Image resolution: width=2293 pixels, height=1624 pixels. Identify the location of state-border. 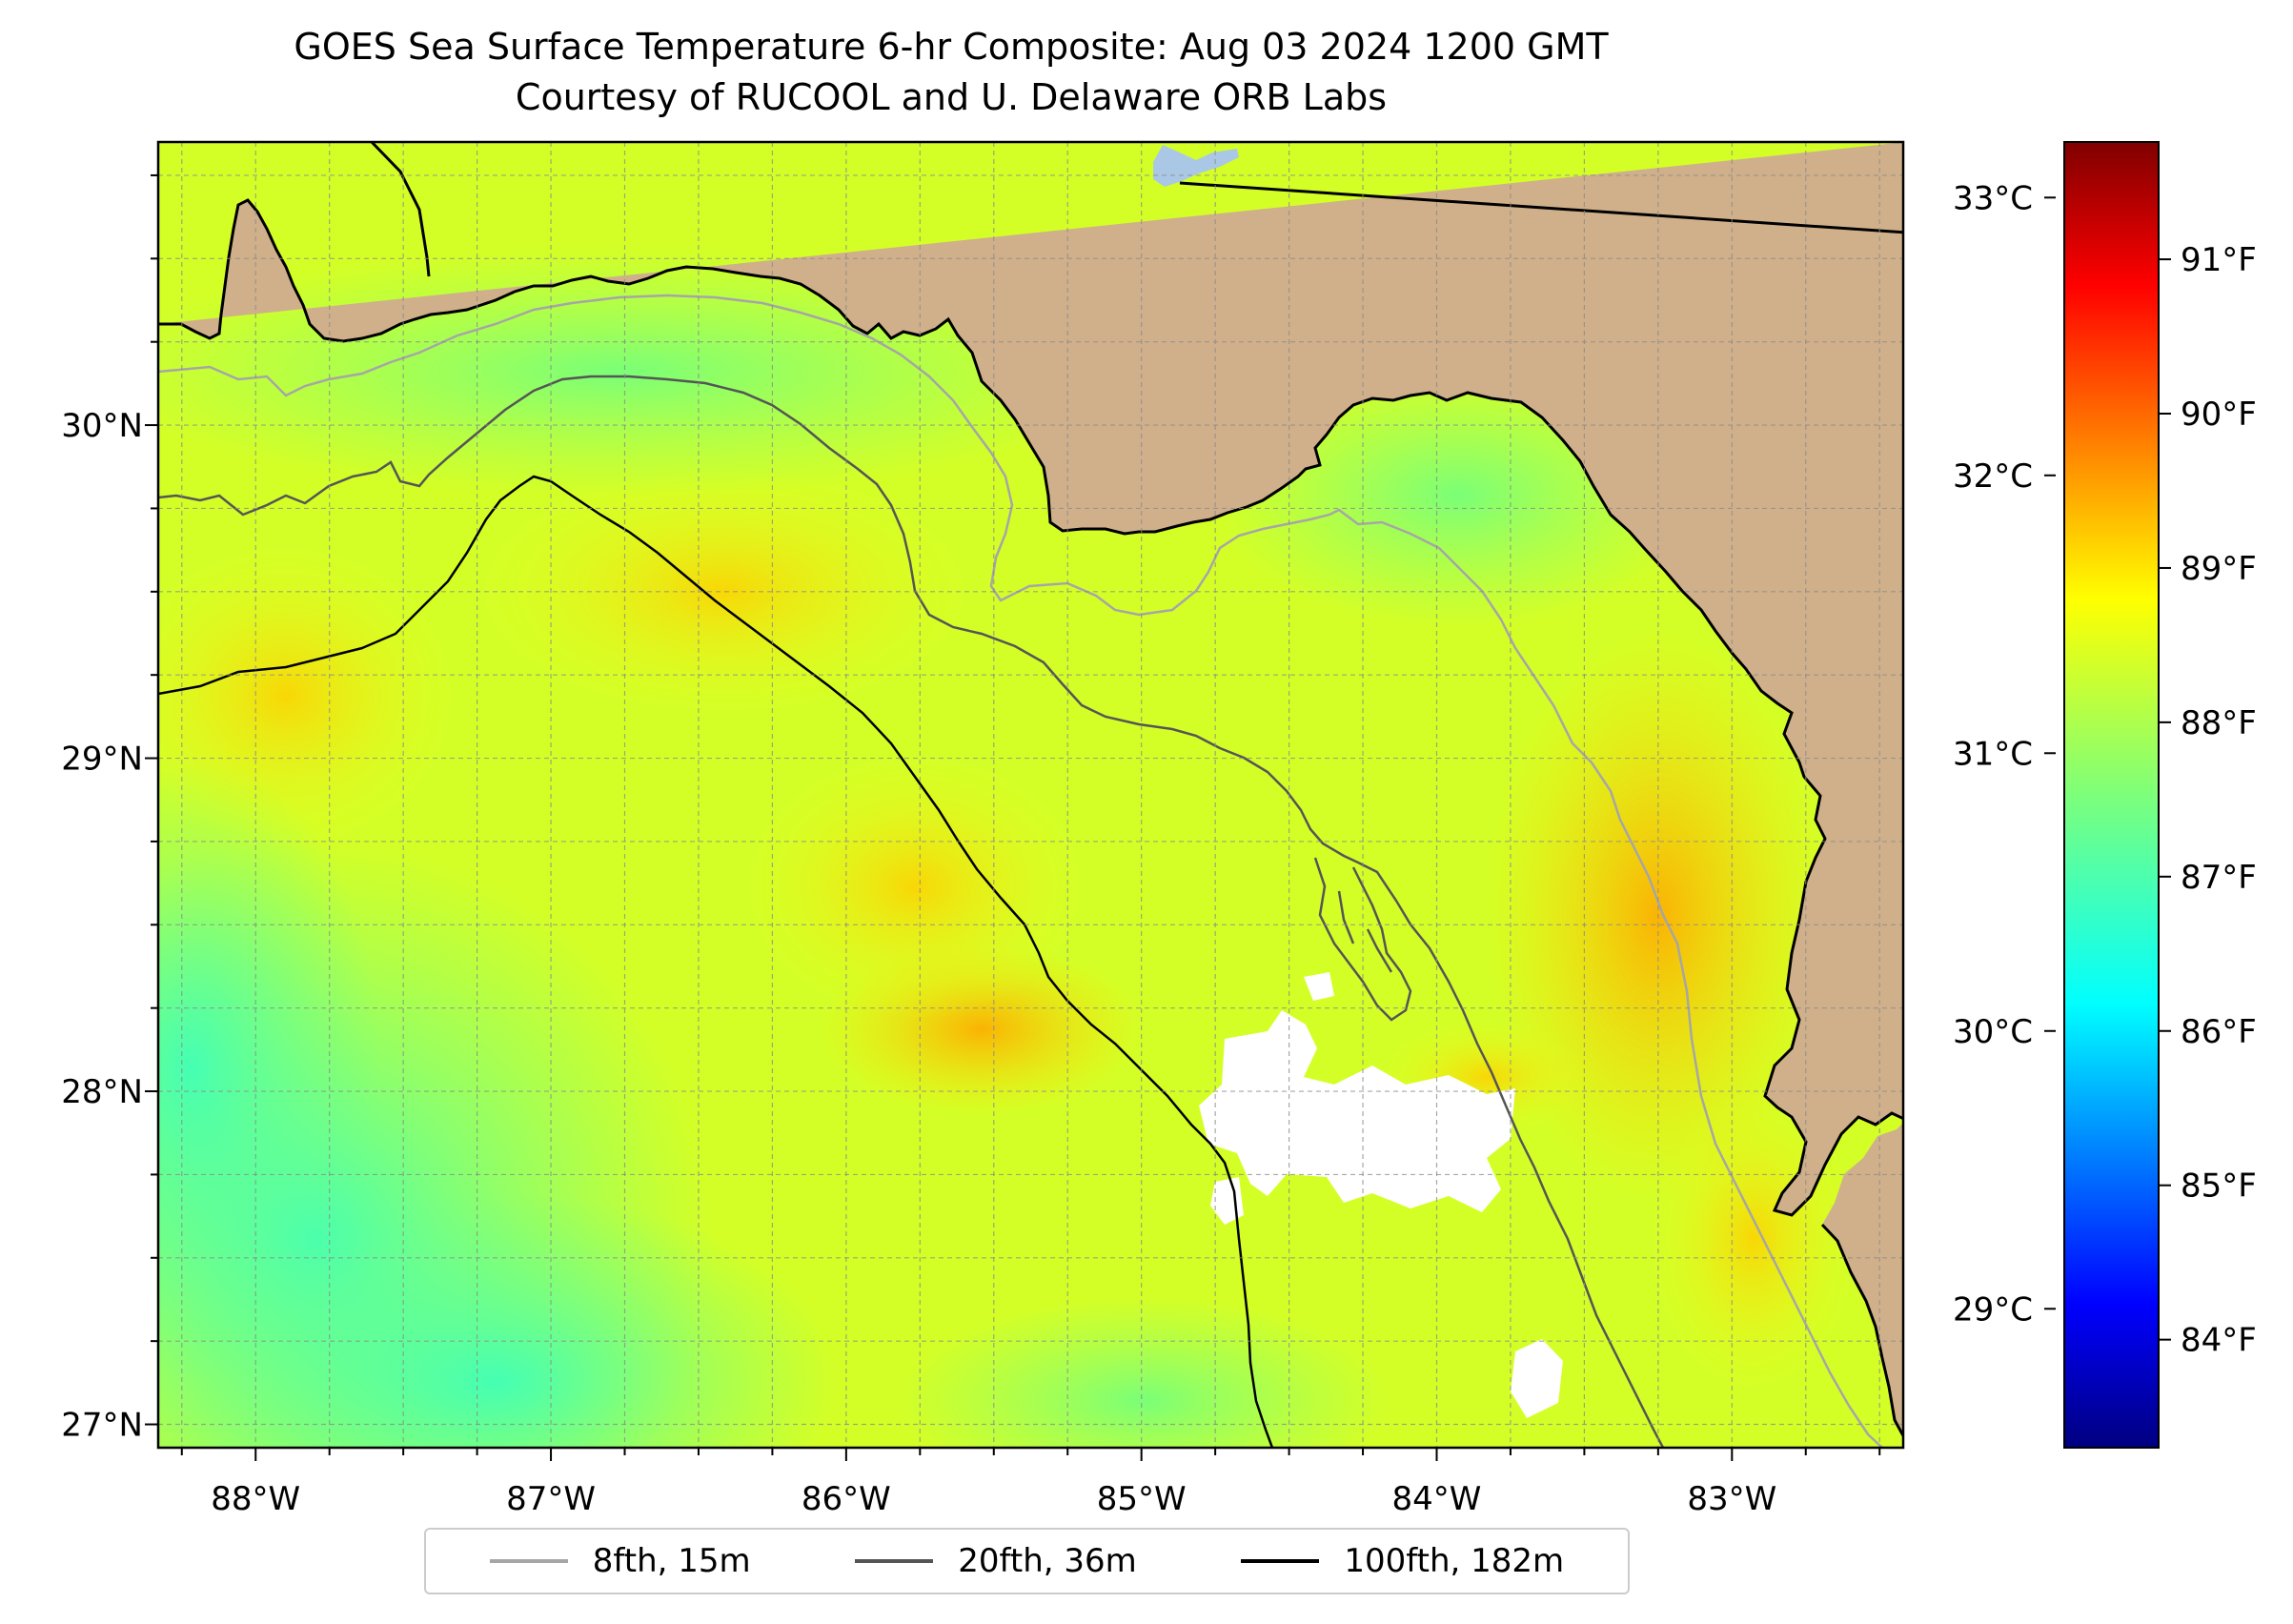
(1541, 207).